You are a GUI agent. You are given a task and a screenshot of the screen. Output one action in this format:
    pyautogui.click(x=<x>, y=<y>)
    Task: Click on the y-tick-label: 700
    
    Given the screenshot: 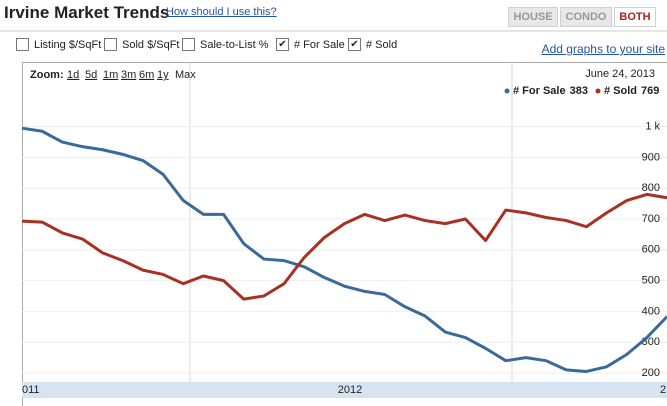 What is the action you would take?
    pyautogui.click(x=651, y=219)
    